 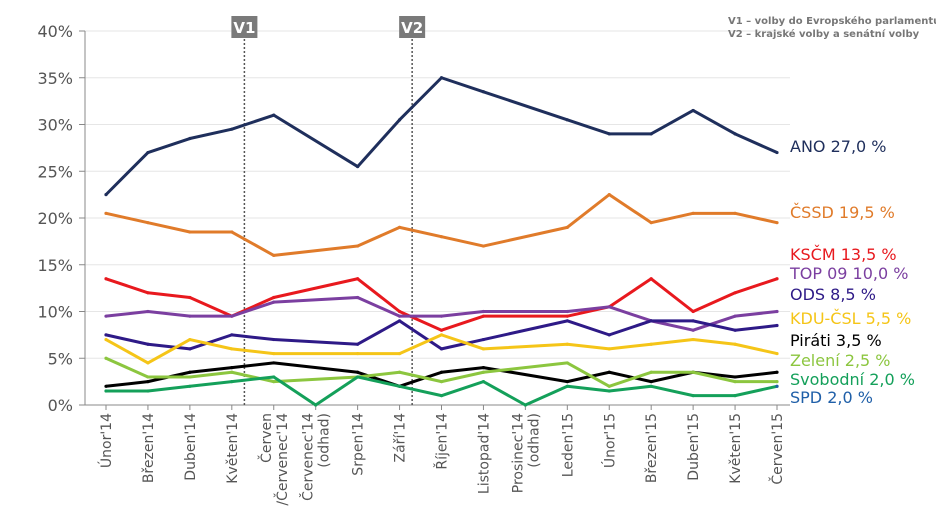 I want to click on x-tick-label: Březen'15, so click(x=652, y=448).